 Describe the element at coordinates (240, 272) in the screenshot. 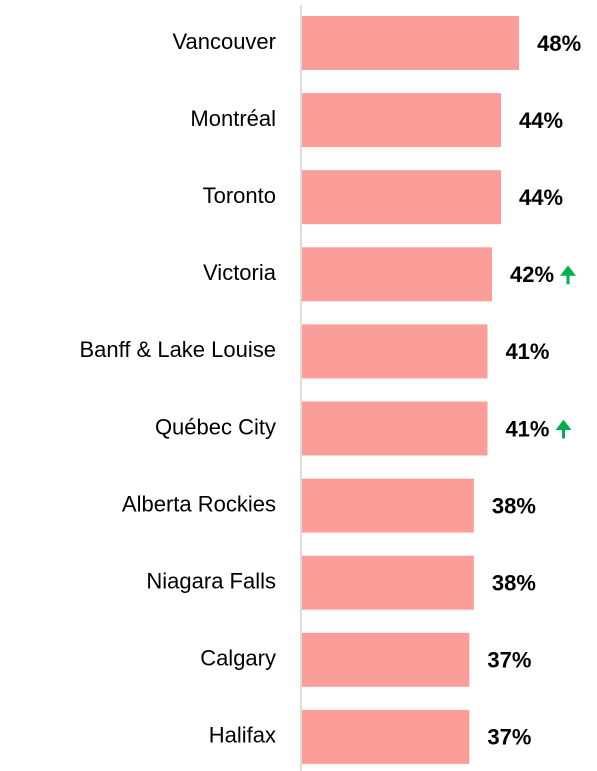

I see `category-label: Victoria` at that location.